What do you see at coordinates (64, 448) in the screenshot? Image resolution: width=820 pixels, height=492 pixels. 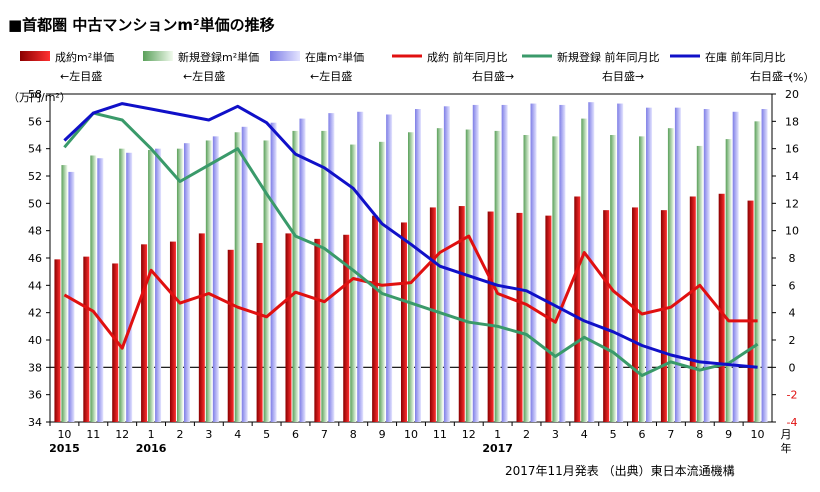 I see `year-label: 2015` at bounding box center [64, 448].